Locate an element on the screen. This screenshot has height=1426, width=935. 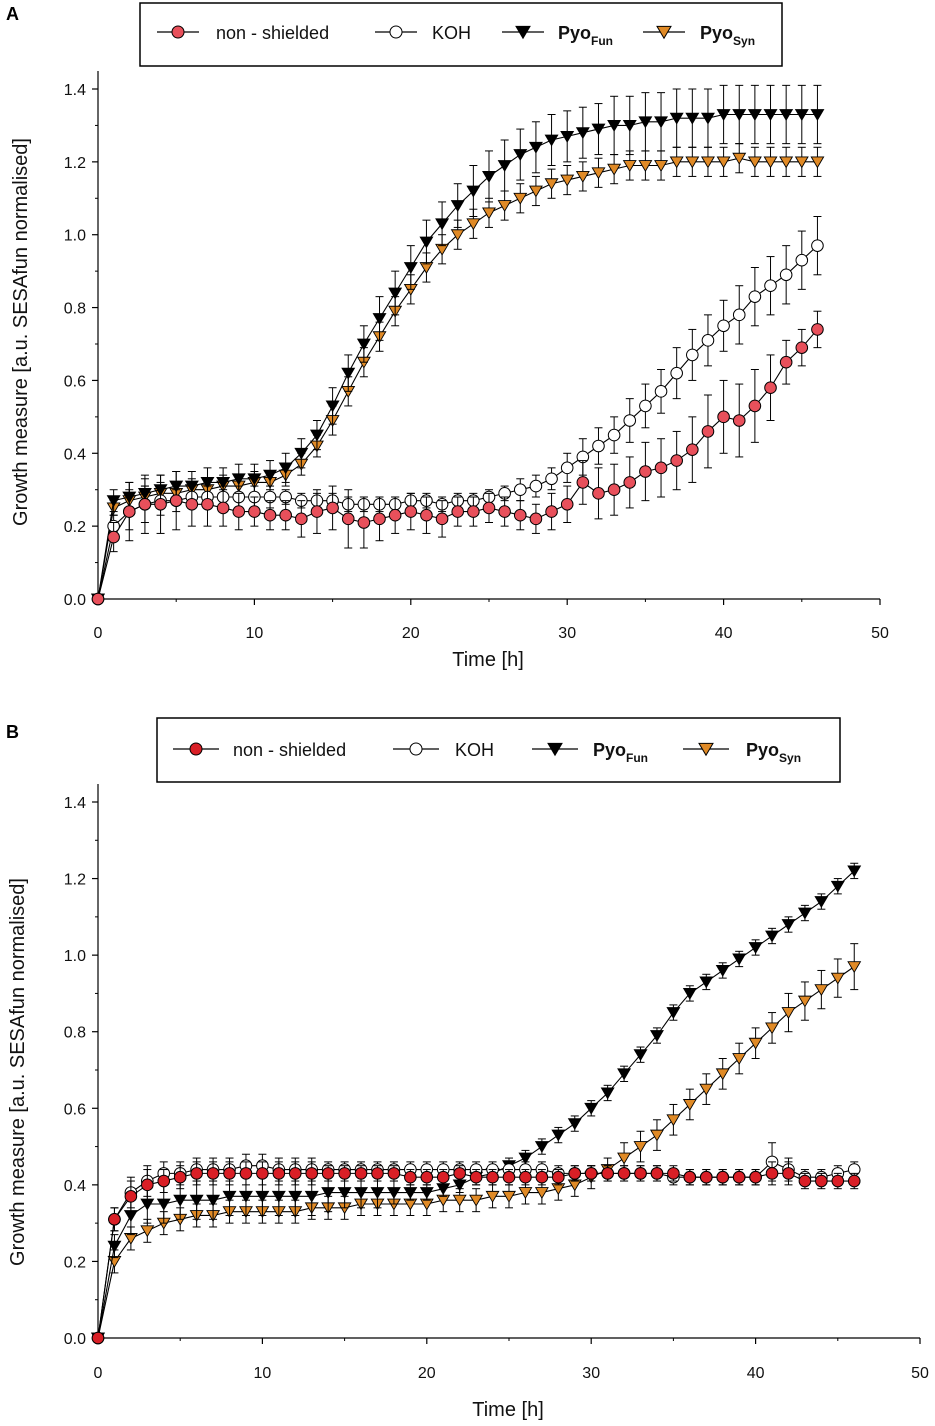
panel-a-x-tick-label: 40 is located at coordinates (724, 633).